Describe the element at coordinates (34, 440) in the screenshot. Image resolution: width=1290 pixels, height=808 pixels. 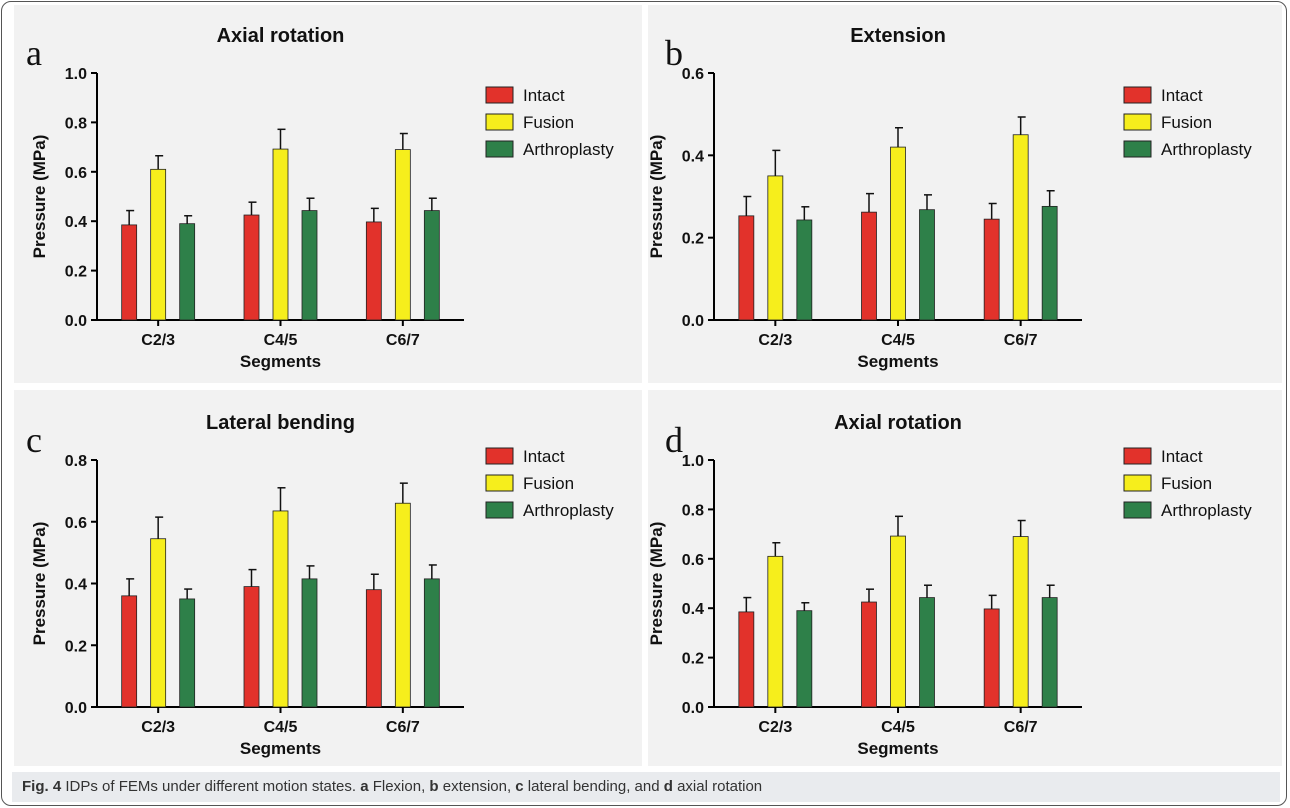
I see `panel-letter: c` at that location.